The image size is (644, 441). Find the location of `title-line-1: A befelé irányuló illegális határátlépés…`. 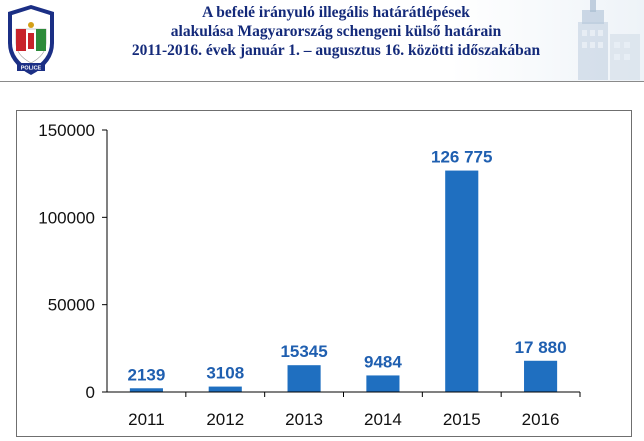

title-line-1: A befelé irányuló illegális határátlépés… is located at coordinates (336, 12).